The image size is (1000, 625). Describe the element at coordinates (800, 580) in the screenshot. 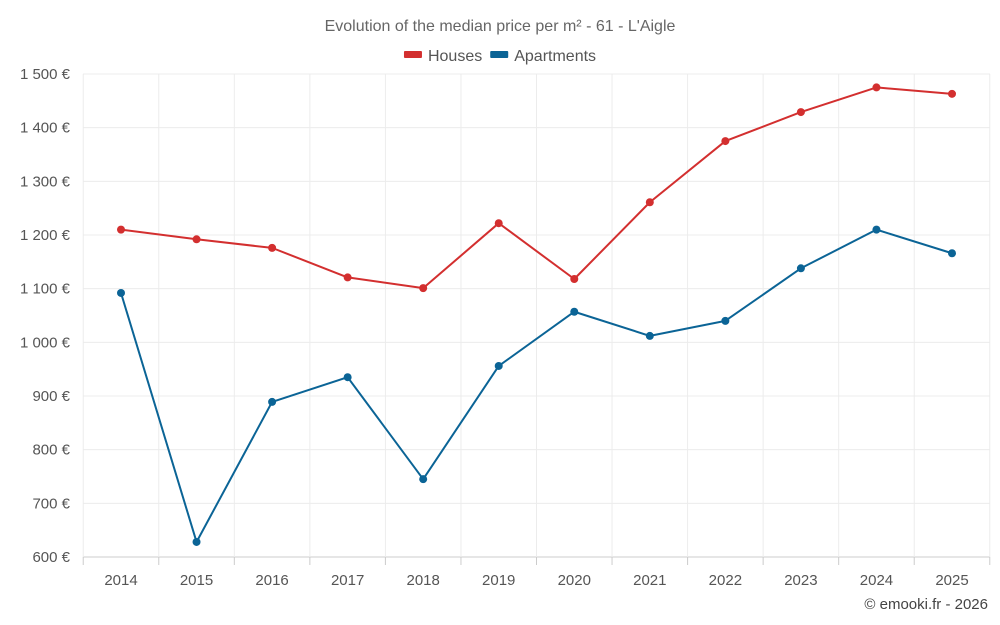

I see `x-tick-label: 2023` at that location.